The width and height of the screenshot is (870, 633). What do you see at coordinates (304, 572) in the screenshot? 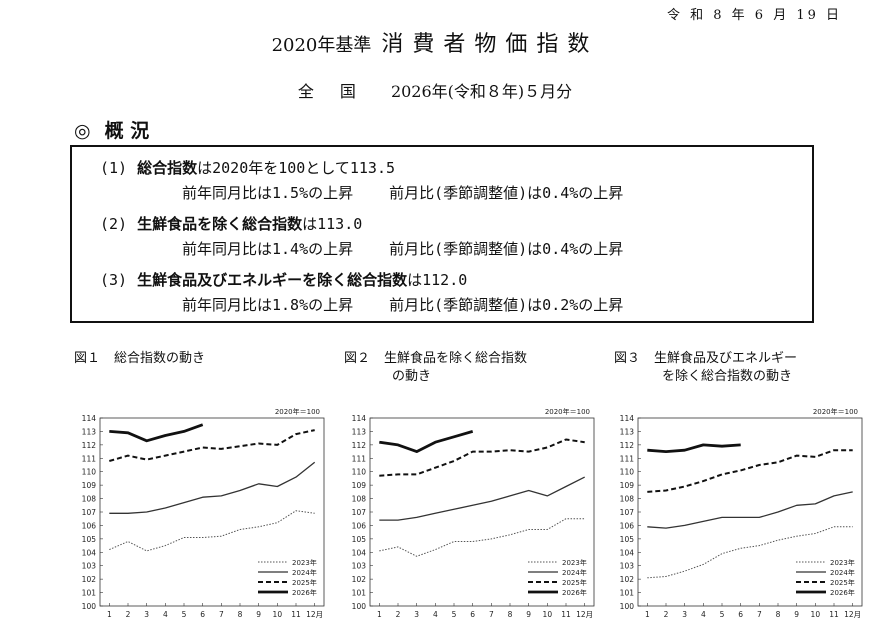
I see `legend-label: 2024年` at bounding box center [304, 572].